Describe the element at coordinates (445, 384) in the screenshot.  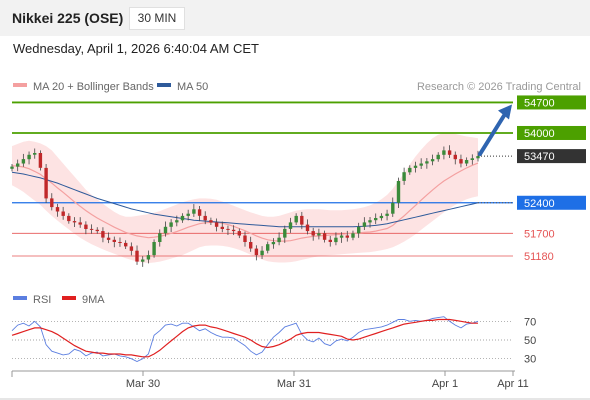
I see `x-tick-label: Apr 1` at that location.